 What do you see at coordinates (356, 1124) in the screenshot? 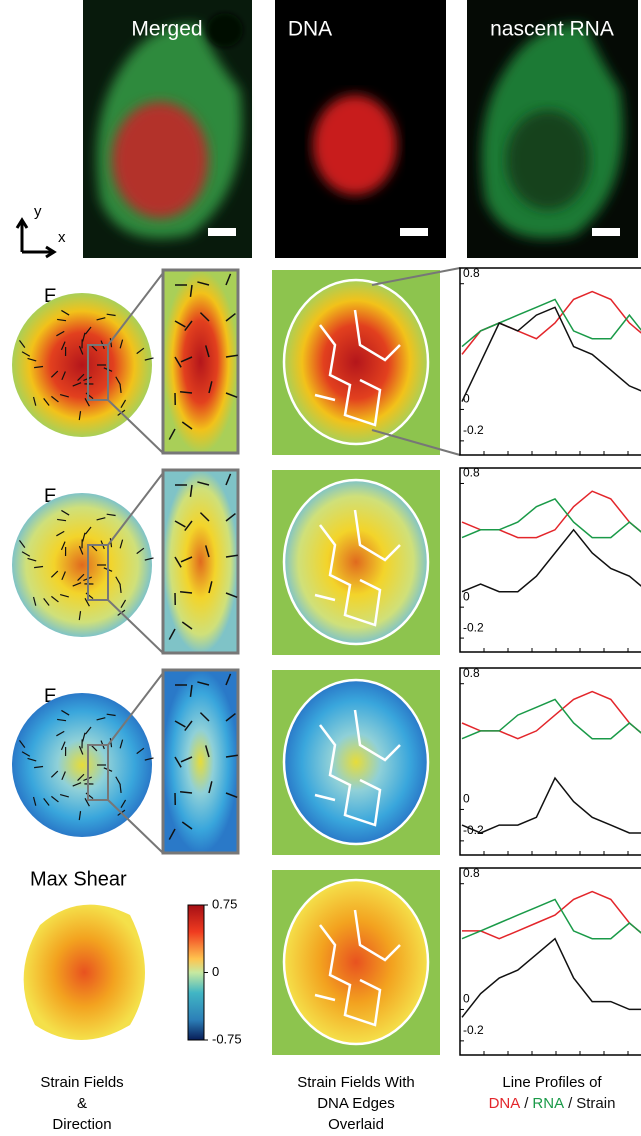
I see `caption: Overlaid` at bounding box center [356, 1124].